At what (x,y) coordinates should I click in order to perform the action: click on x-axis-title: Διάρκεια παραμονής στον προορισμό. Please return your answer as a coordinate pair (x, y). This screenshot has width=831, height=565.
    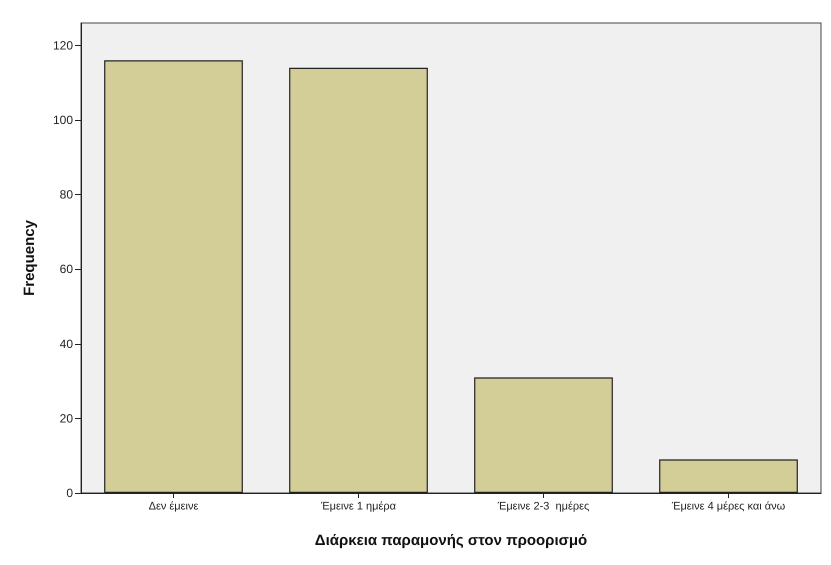
    Looking at the image, I should click on (451, 540).